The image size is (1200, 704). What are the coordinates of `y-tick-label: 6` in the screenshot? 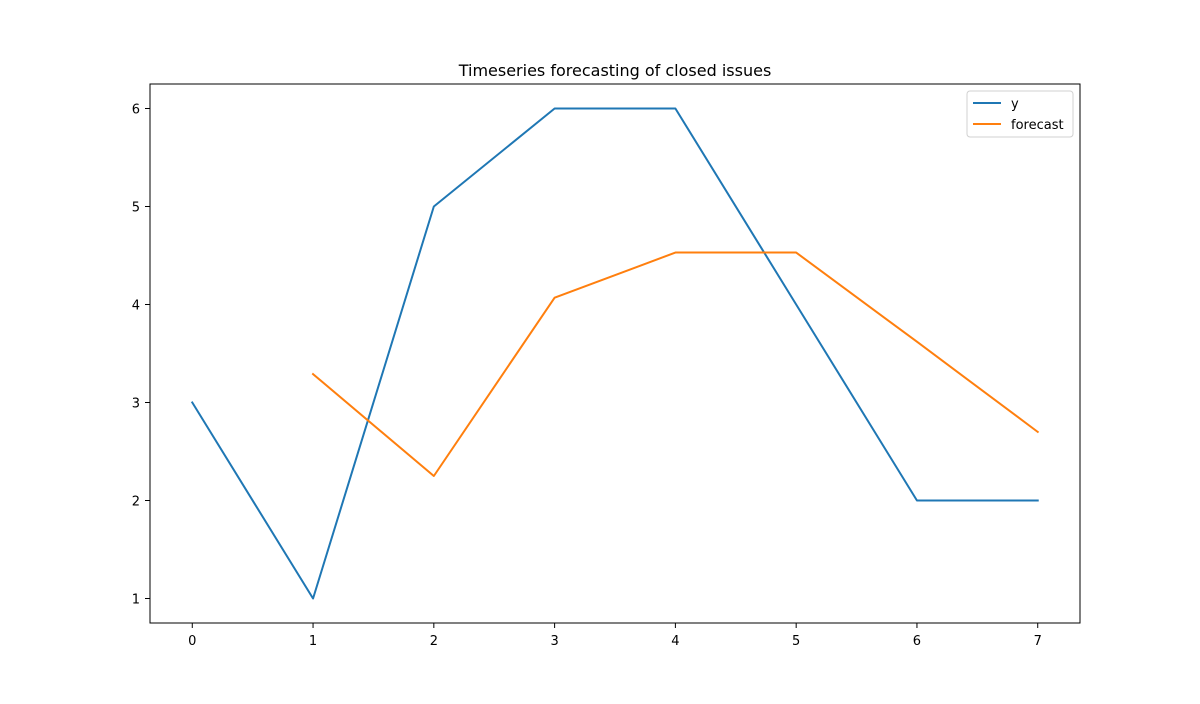 It's located at (136, 110).